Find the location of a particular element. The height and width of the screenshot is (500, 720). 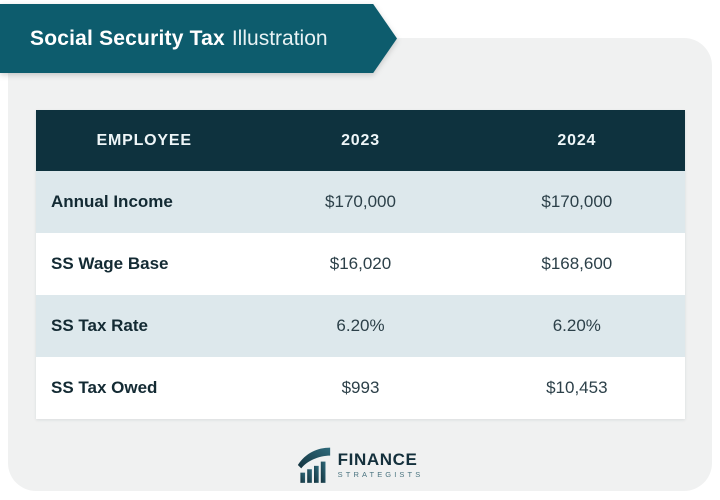

row-label: SS Tax Owed is located at coordinates (104, 387).